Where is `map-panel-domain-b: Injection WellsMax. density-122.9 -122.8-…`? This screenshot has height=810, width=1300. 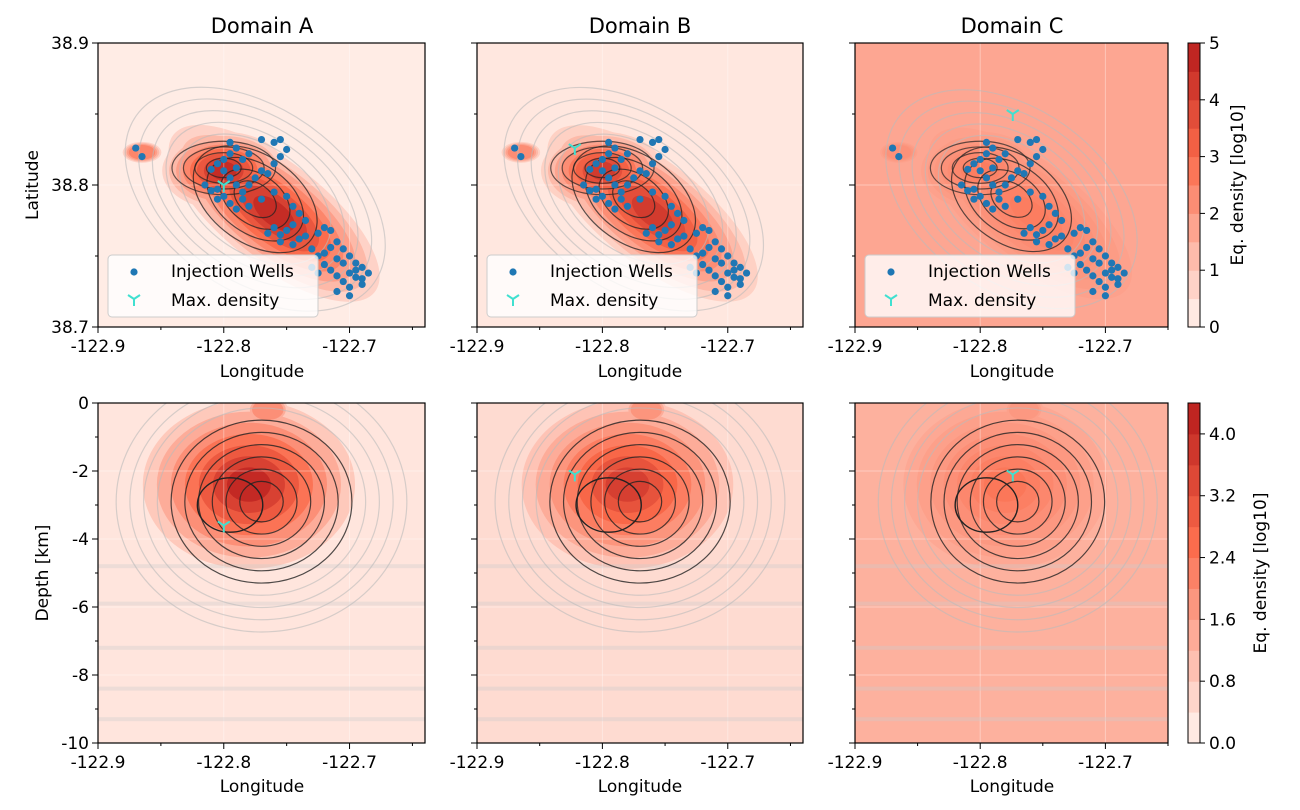 map-panel-domain-b: Injection WellsMax. density-122.9 -122.8-… is located at coordinates (627, 199).